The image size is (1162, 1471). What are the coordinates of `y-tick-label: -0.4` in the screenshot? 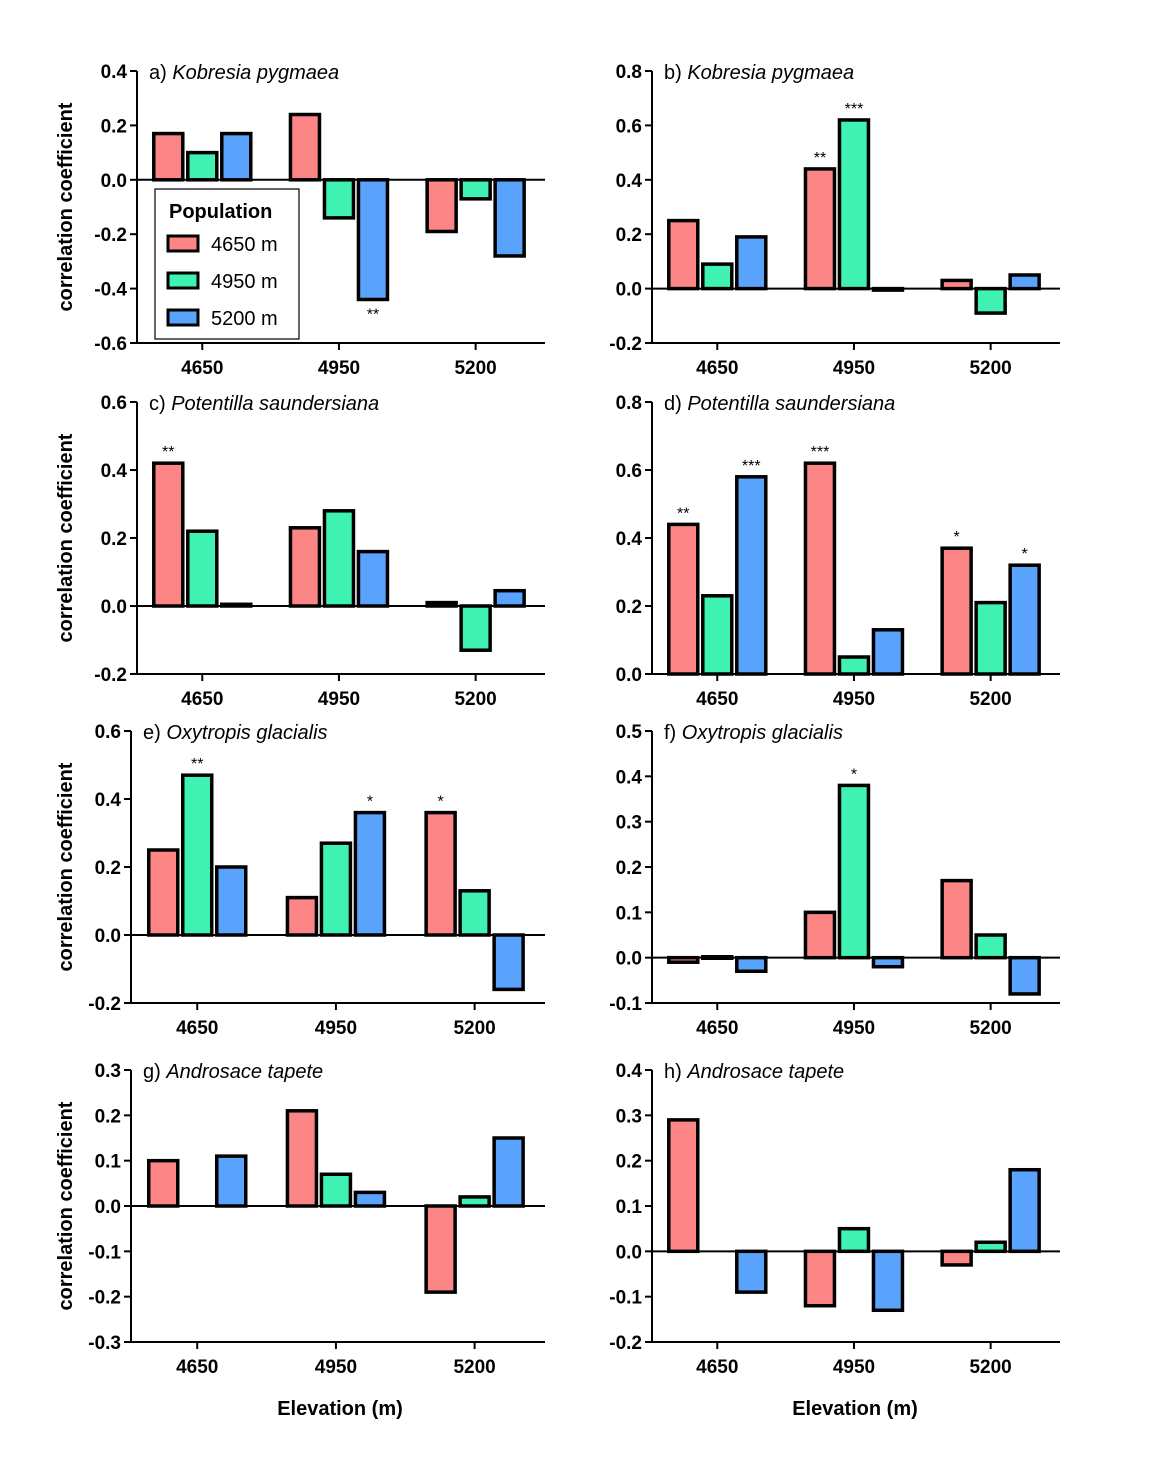 It's located at (110, 290).